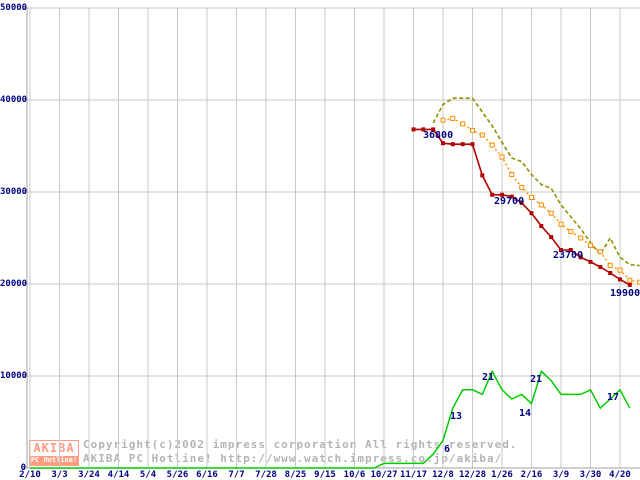 The width and height of the screenshot is (640, 480). I want to click on logo-title: AKIBA, so click(54, 448).